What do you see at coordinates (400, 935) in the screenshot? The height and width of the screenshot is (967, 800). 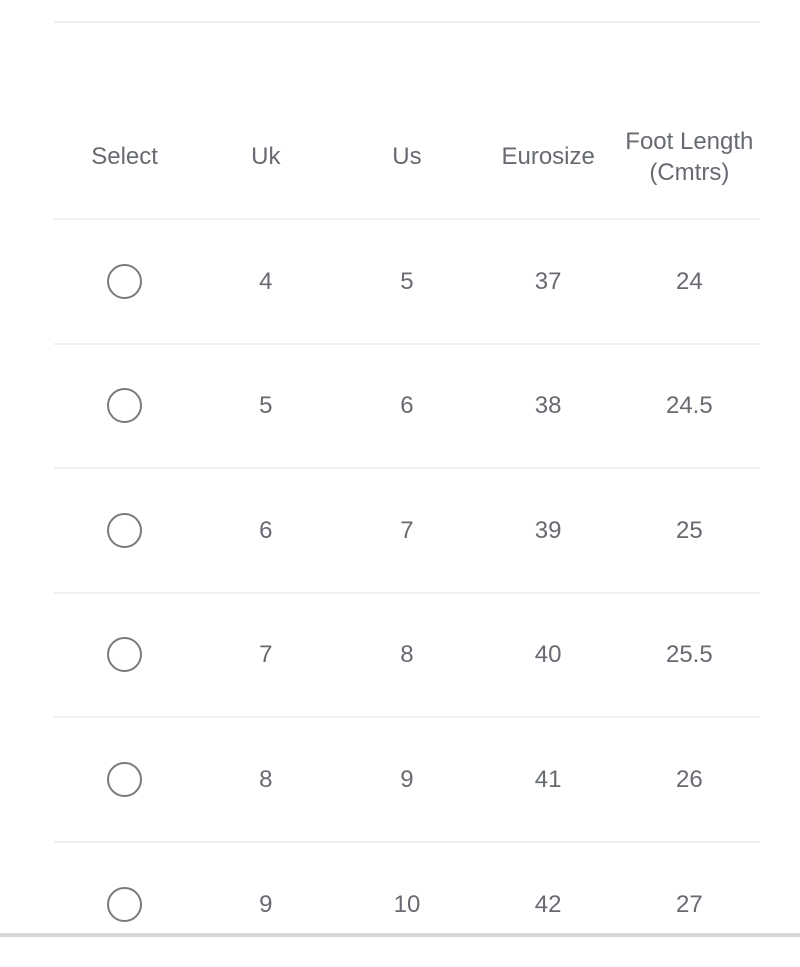 I see `bottom-edge` at bounding box center [400, 935].